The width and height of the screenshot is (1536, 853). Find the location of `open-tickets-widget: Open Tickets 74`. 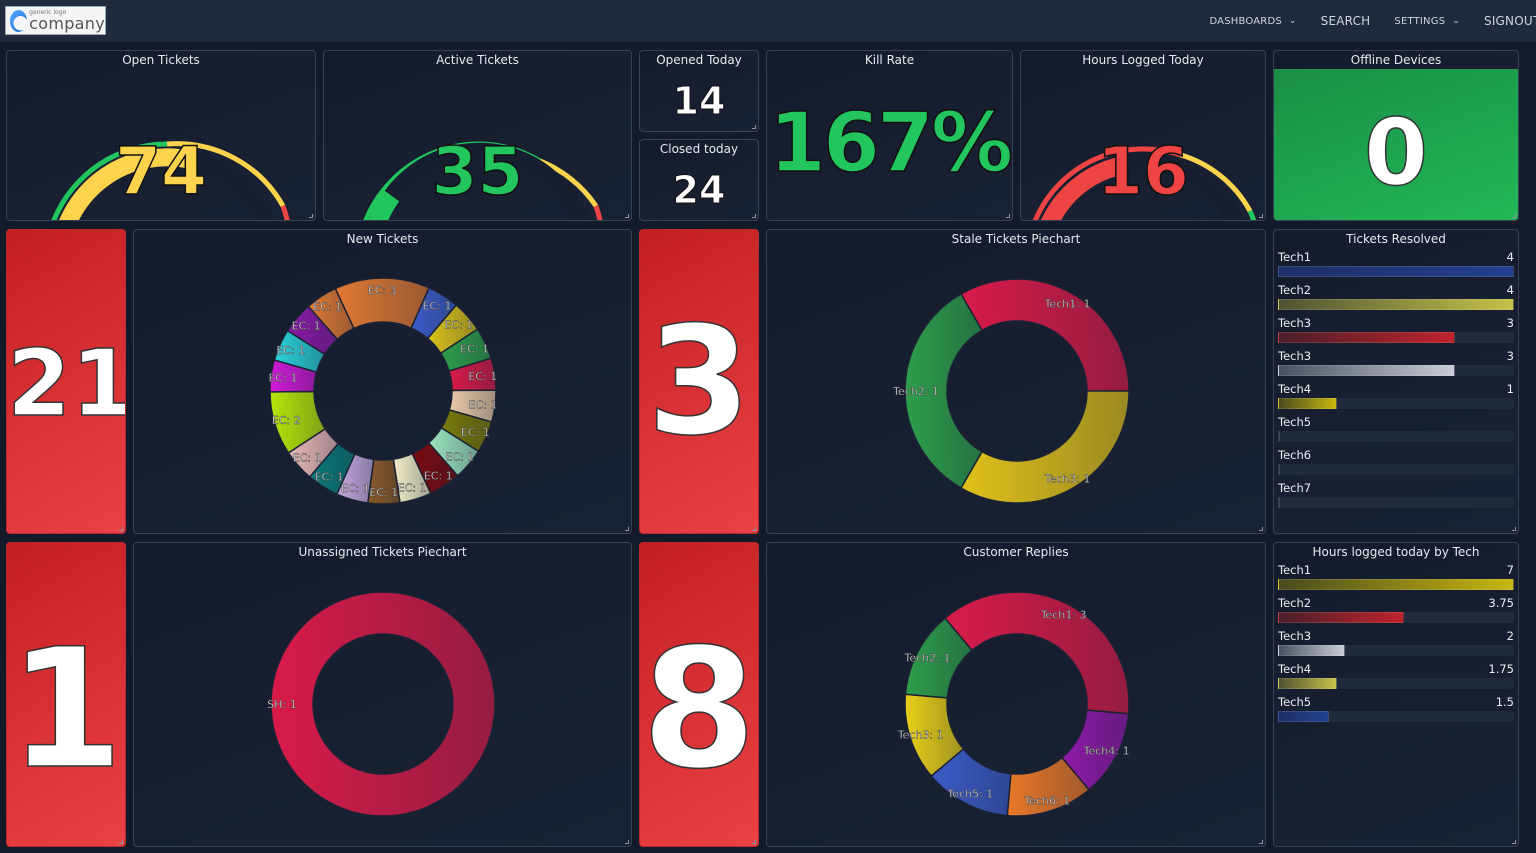

open-tickets-widget: Open Tickets 74 is located at coordinates (161, 135).